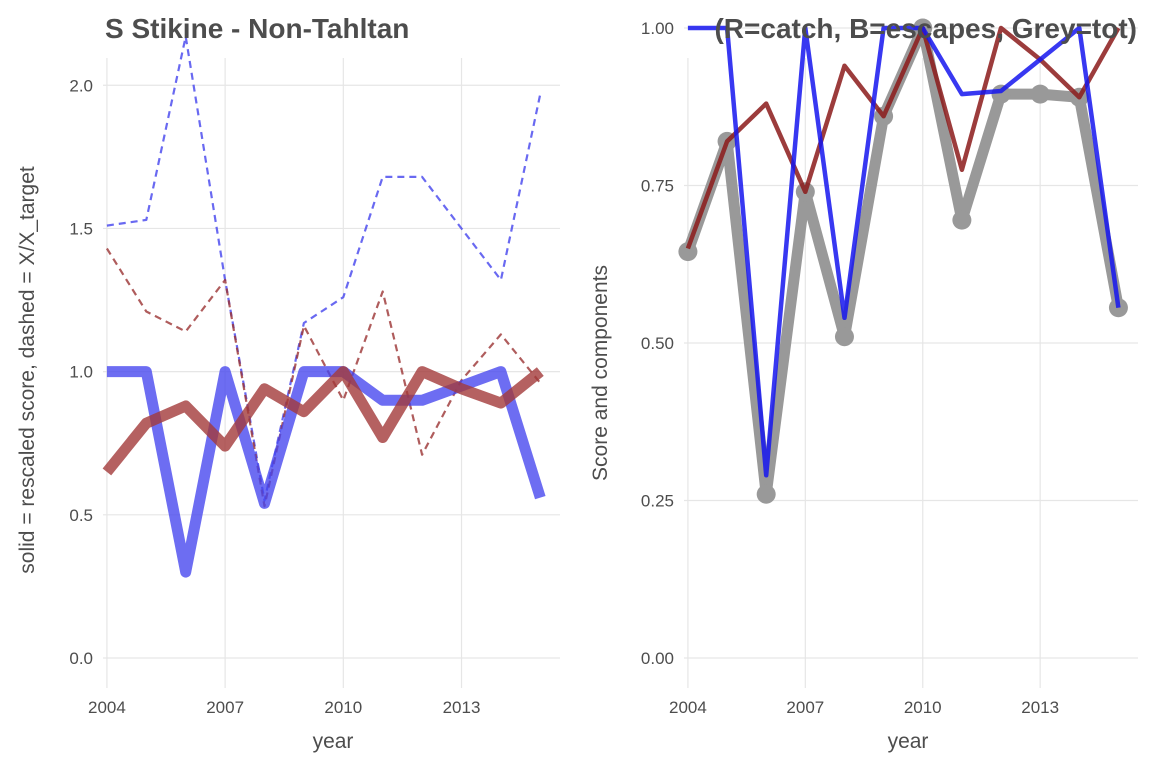 The height and width of the screenshot is (768, 1152). Describe the element at coordinates (657, 186) in the screenshot. I see `right-y-tick-label: 0.75` at that location.